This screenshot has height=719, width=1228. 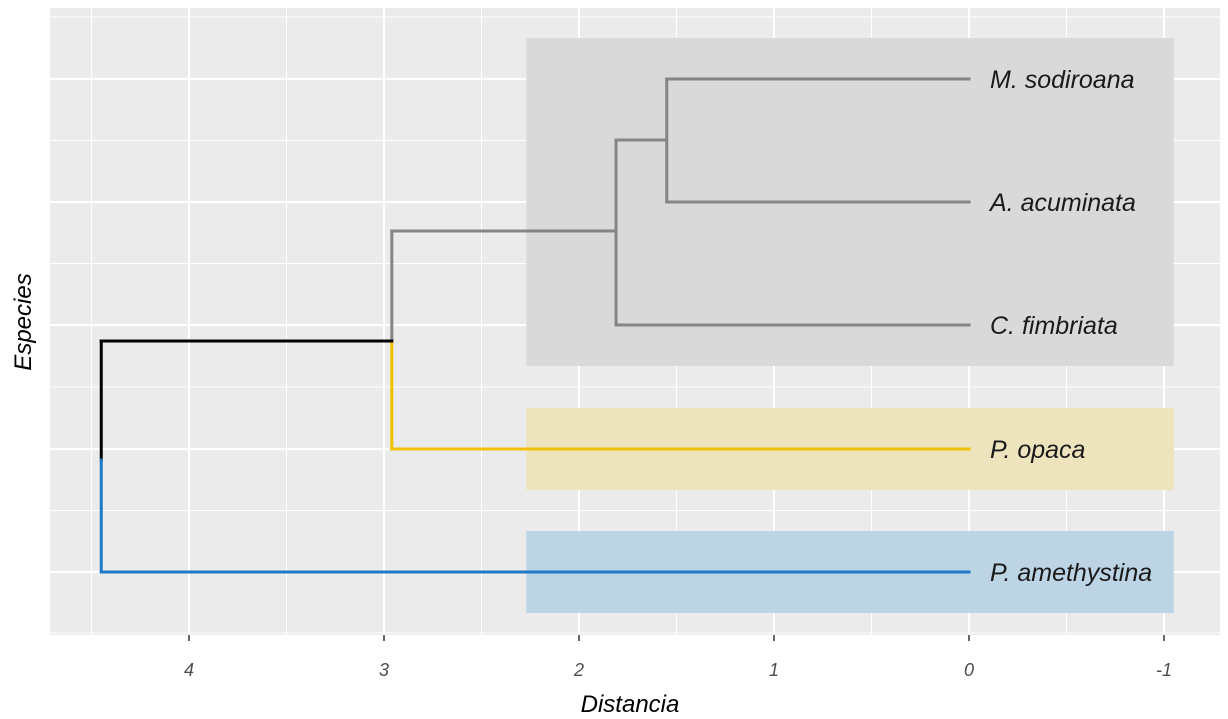 I want to click on leaf-label: A. acuminata, so click(x=1062, y=203).